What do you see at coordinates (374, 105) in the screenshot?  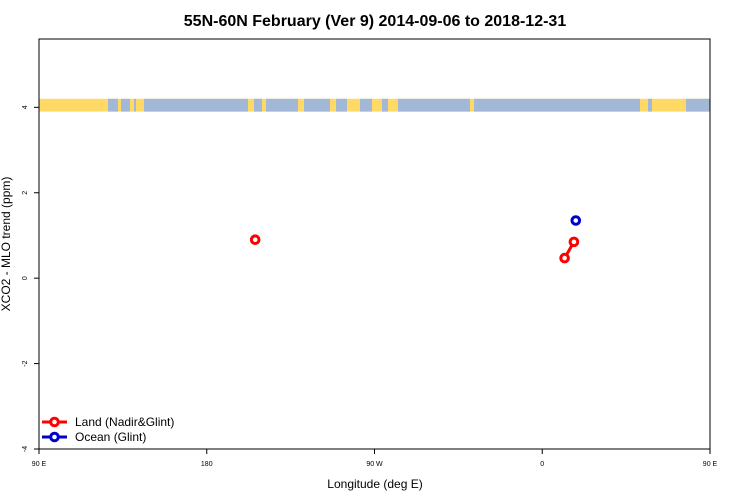 I see `map-strip` at bounding box center [374, 105].